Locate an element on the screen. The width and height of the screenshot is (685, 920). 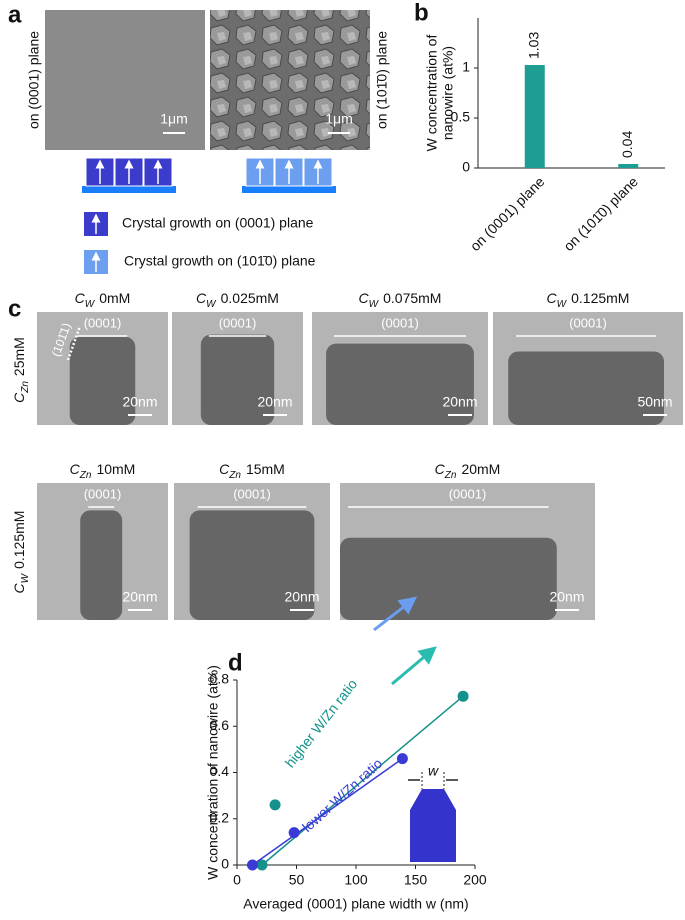
value: 20mM is located at coordinates (480, 469).